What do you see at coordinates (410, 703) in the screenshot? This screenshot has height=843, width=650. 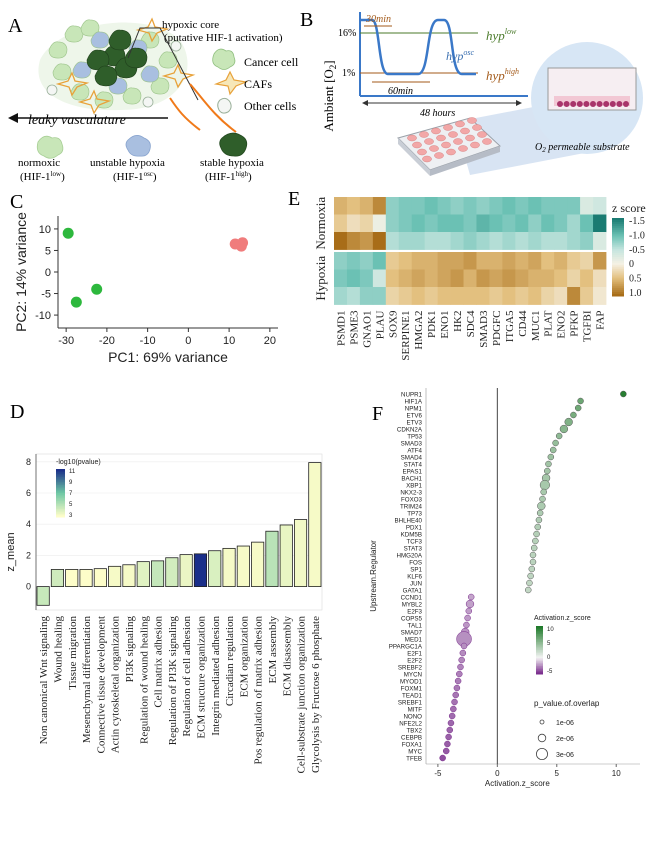 I see `f-regulator-label: SREBF1` at bounding box center [410, 703].